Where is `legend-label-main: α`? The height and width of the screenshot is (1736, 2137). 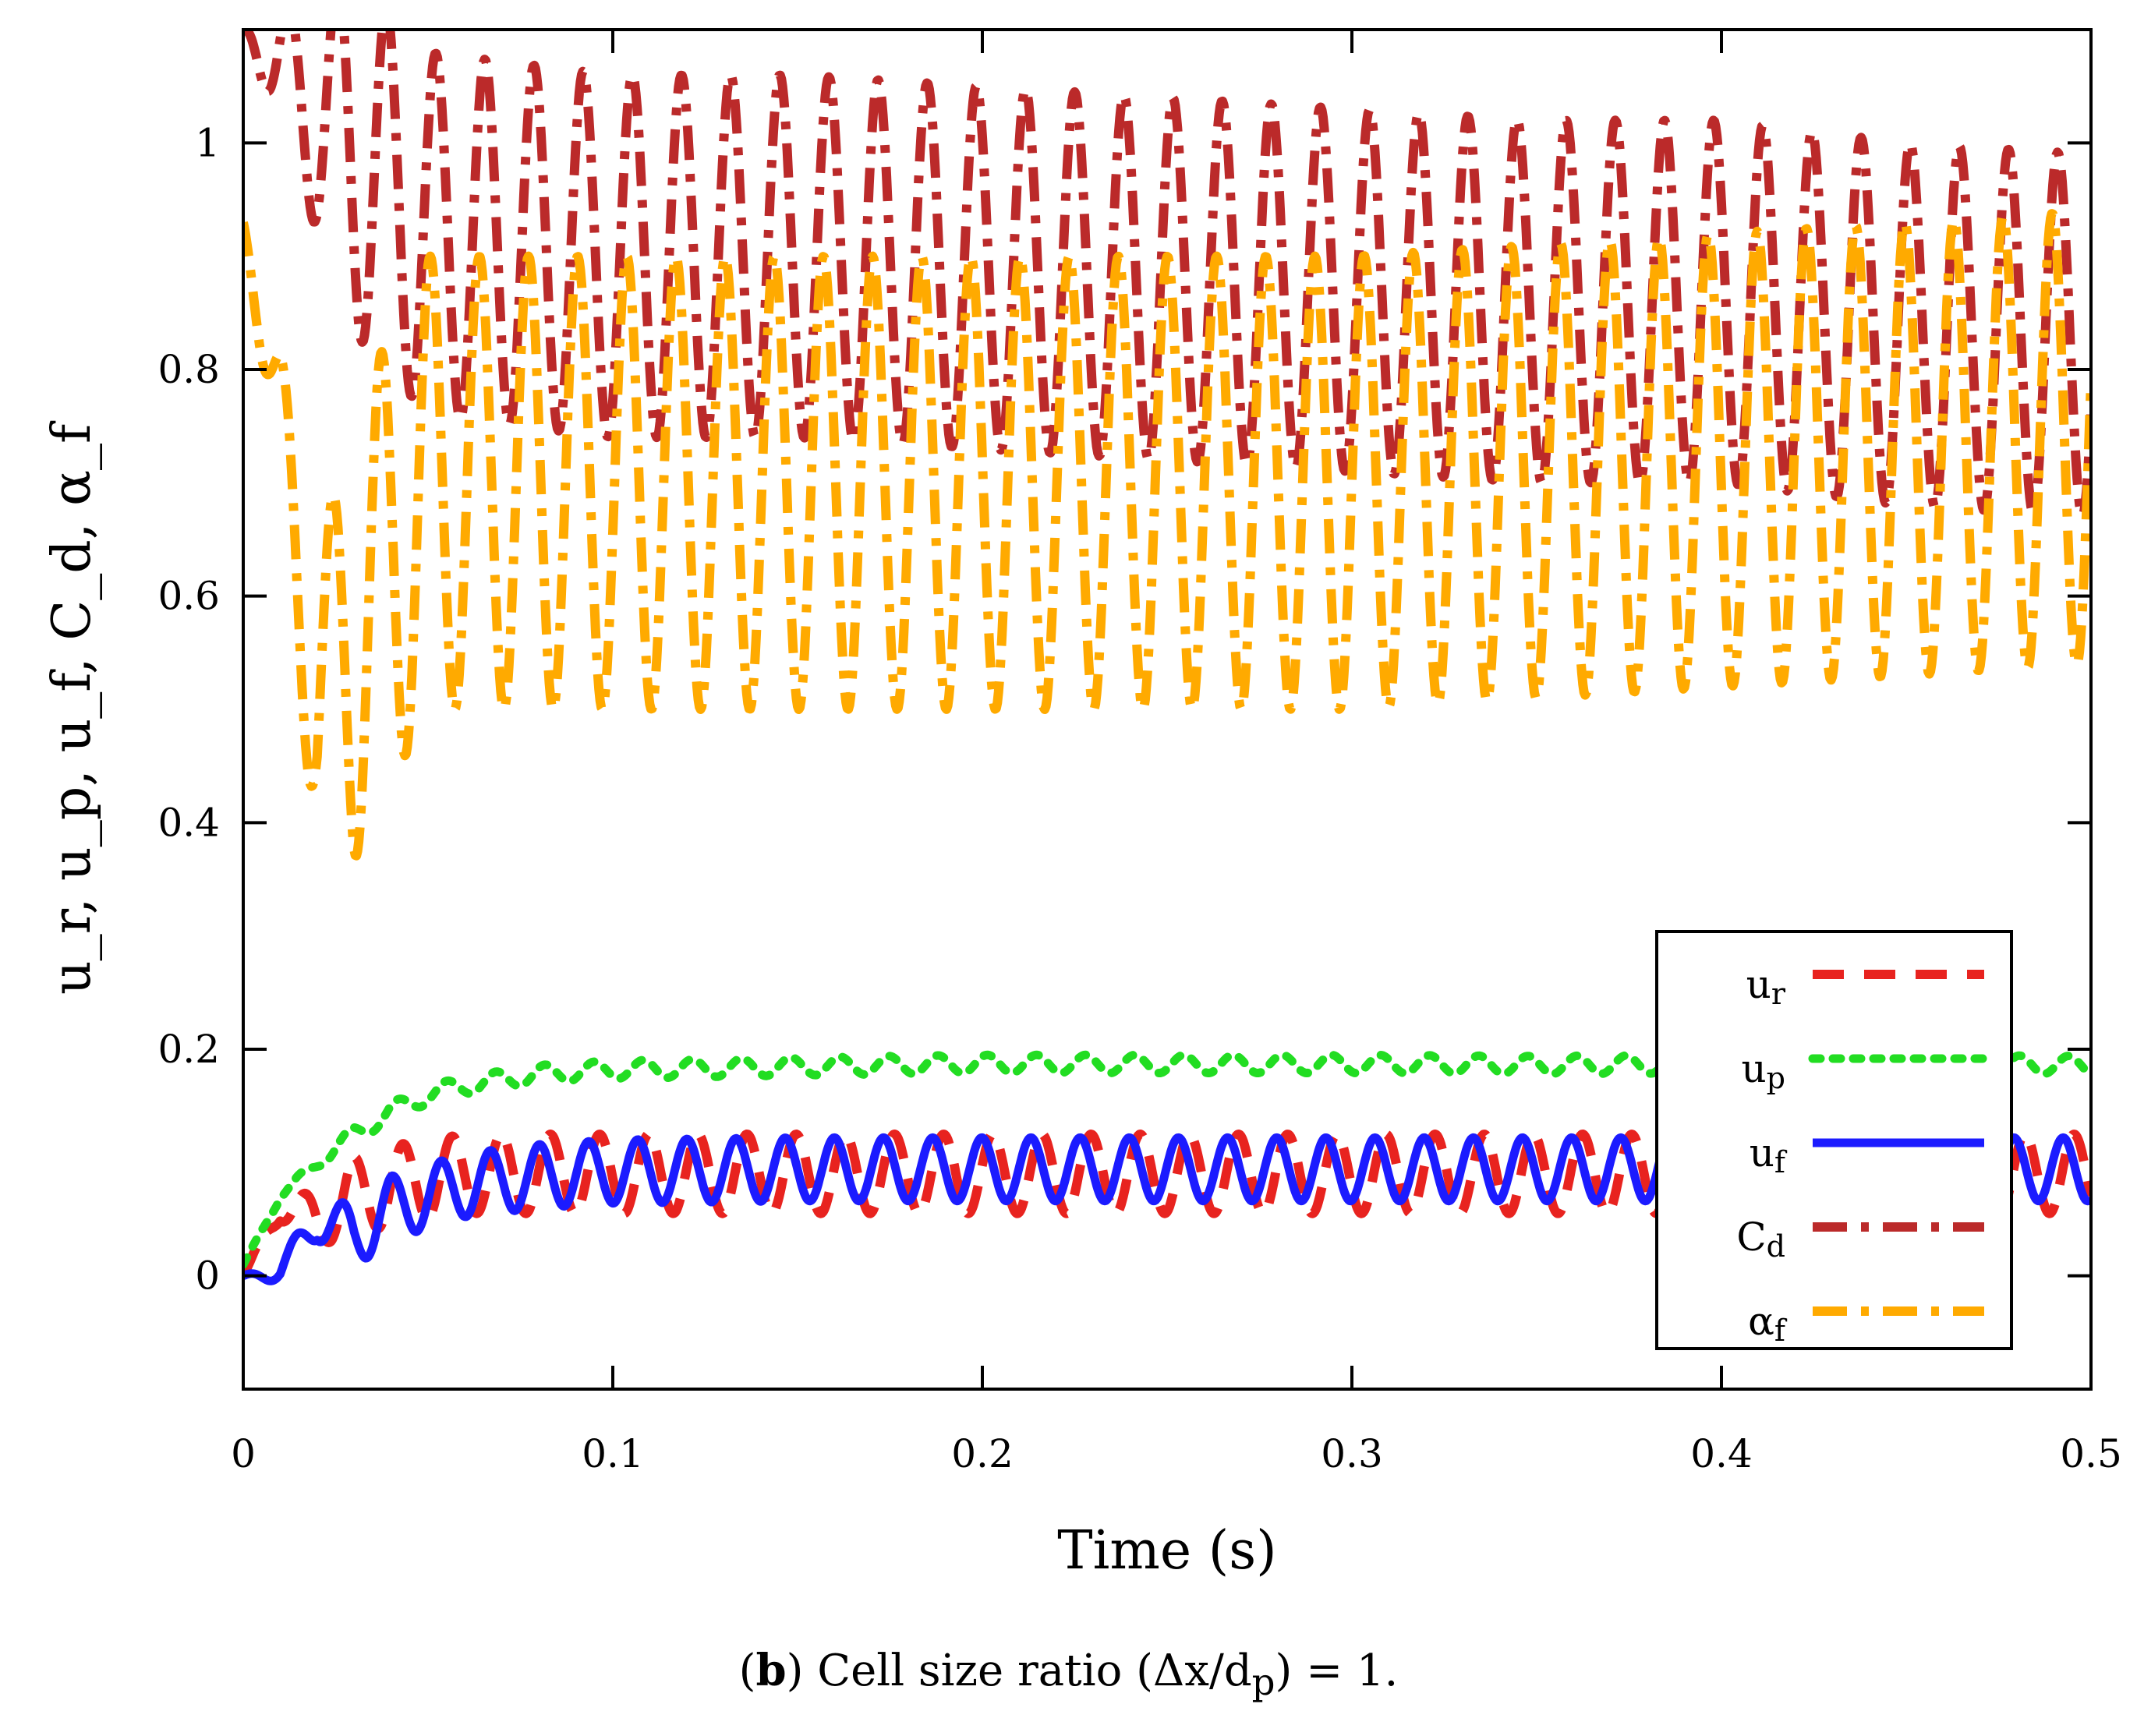
legend-label-main: α is located at coordinates (1761, 1321).